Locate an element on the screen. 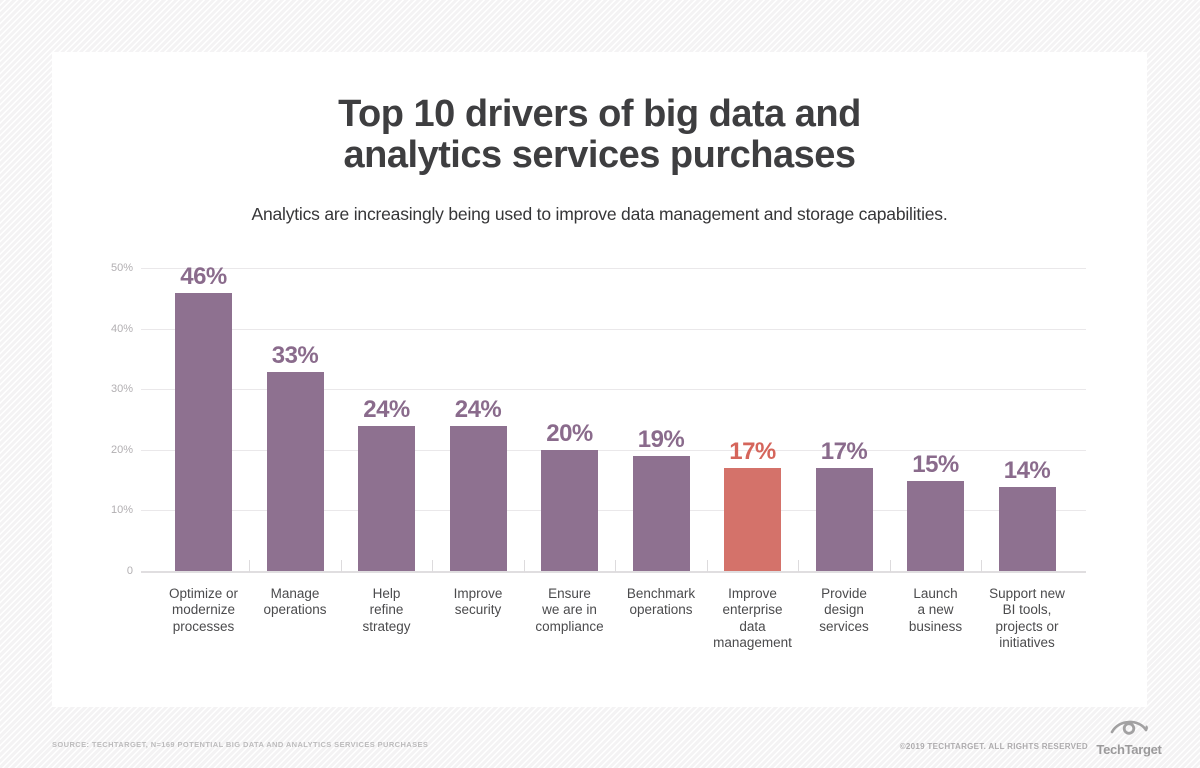  y-axis-tick-label: 50% is located at coordinates (121, 268).